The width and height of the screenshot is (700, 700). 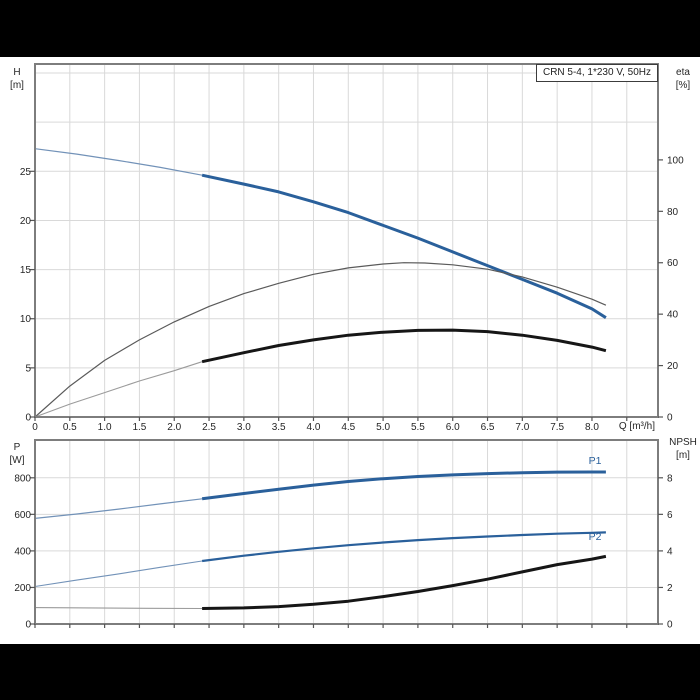 What do you see at coordinates (279, 427) in the screenshot?
I see `hq-x-tick-label: 3.5` at bounding box center [279, 427].